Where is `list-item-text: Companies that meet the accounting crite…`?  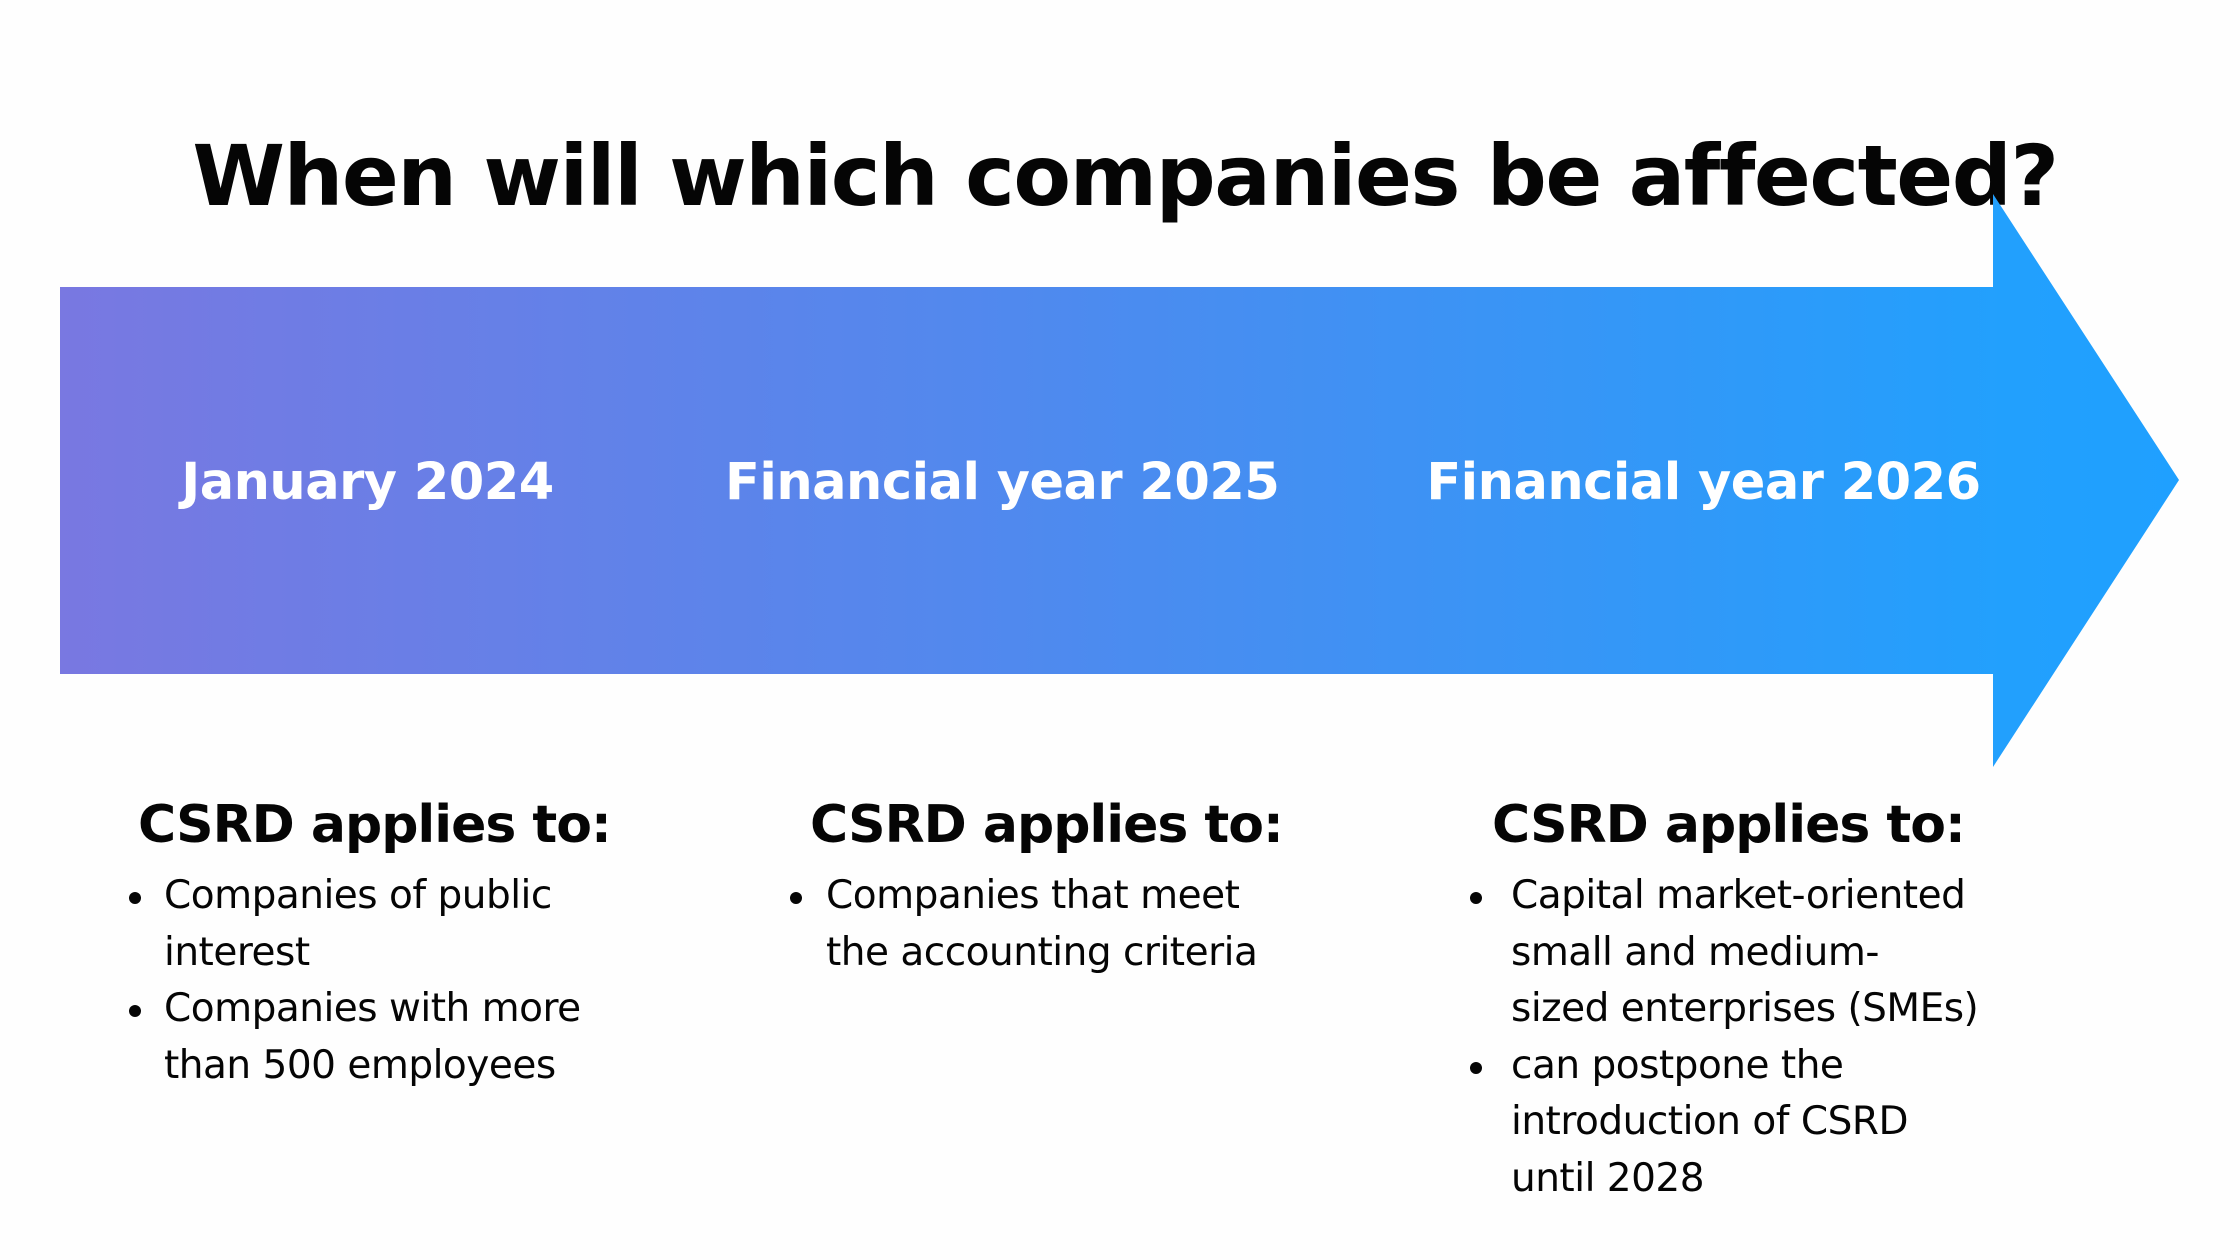 list-item-text: Companies that meet the accounting crite… is located at coordinates (1042, 924).